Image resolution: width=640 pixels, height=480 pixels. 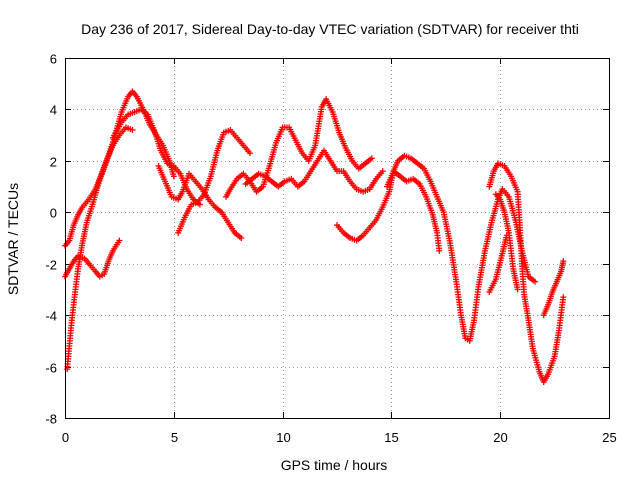 I want to click on x-tick-label: 20, so click(x=500, y=437).